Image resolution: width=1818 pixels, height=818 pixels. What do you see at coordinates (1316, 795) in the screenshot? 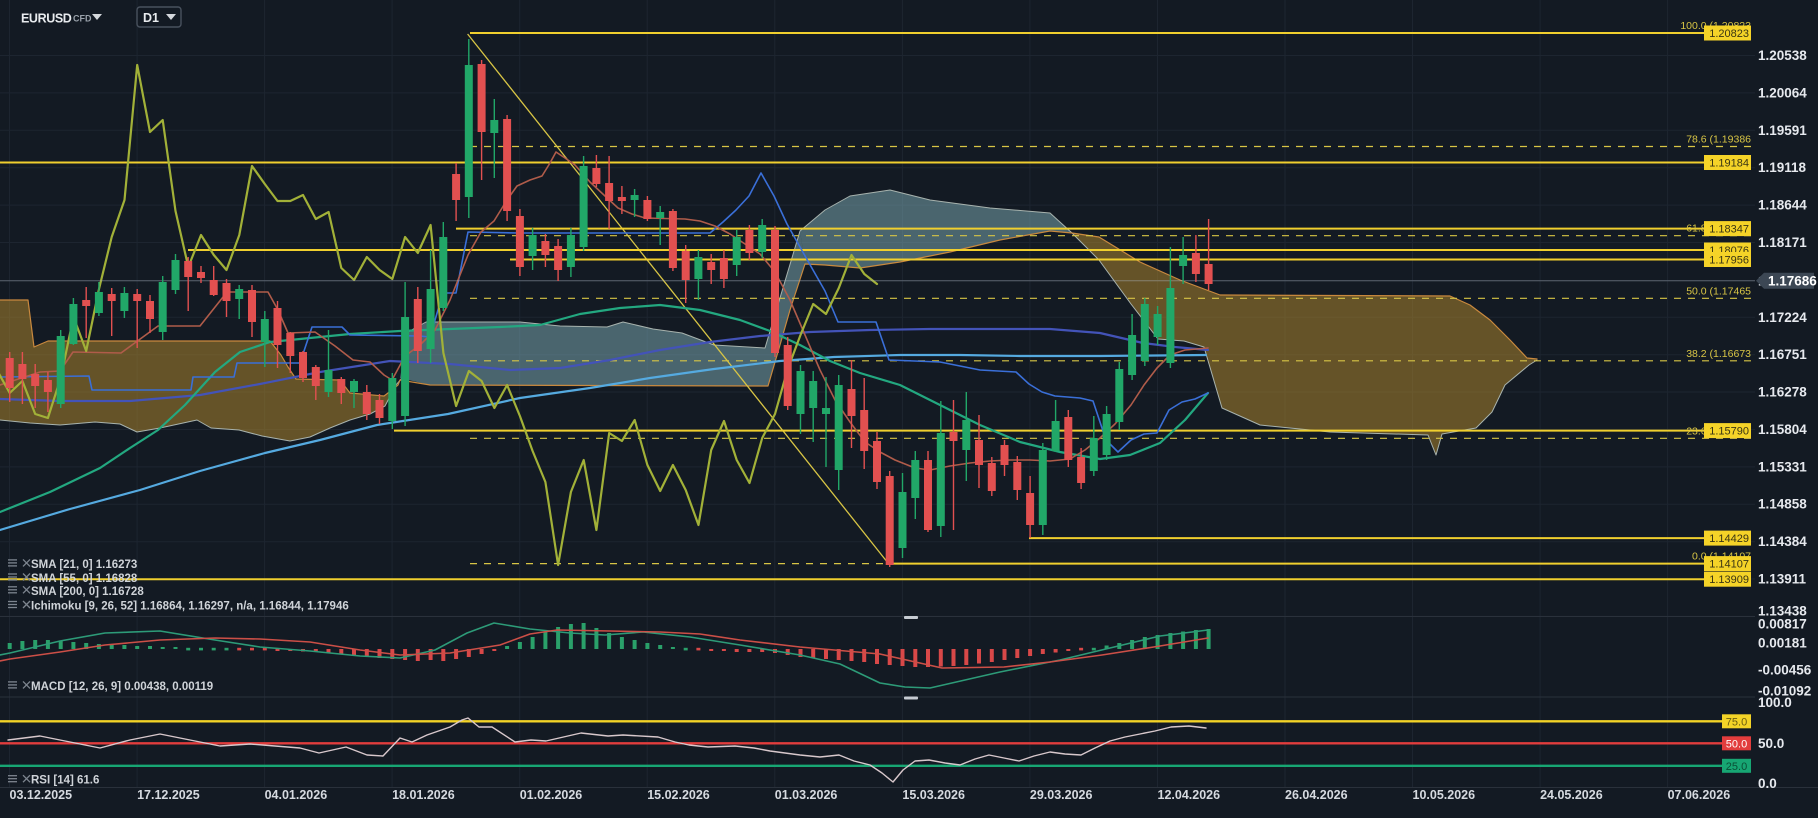
I see `svg-text: 26.04.2026` at bounding box center [1316, 795].